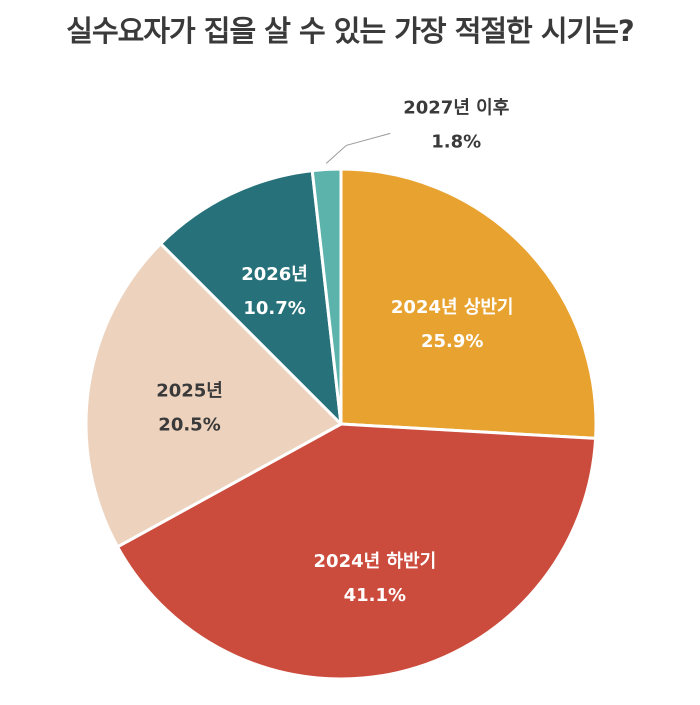  What do you see at coordinates (375, 595) in the screenshot?
I see `slice-value-label: 41.1%` at bounding box center [375, 595].